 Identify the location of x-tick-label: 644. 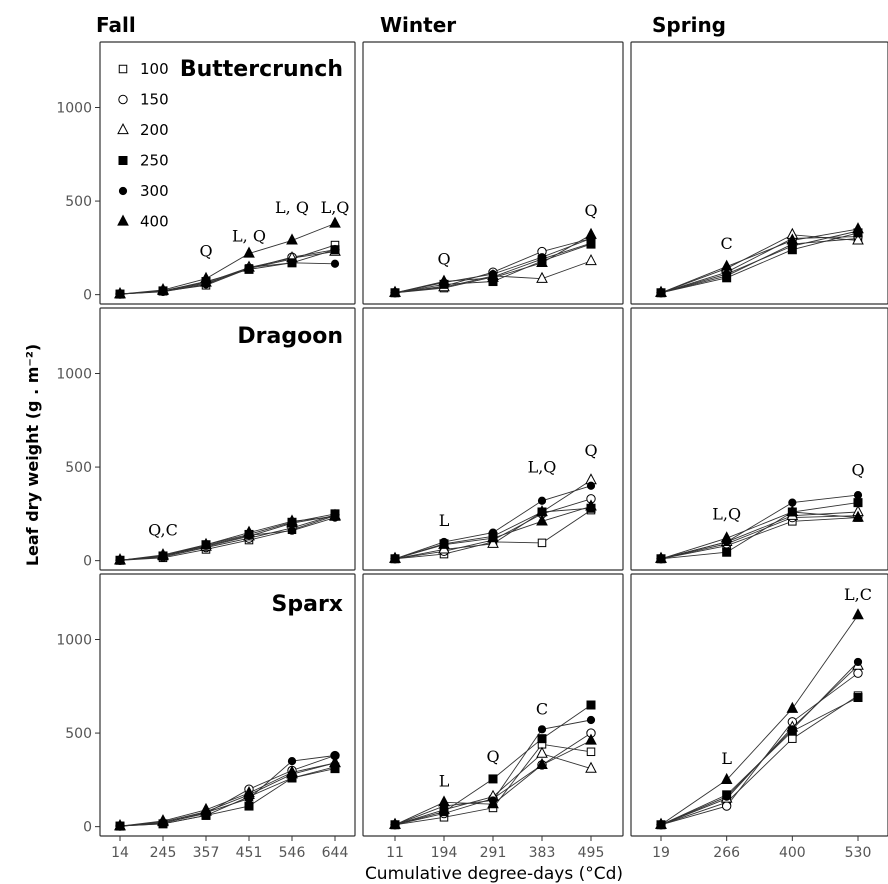
(335, 853).